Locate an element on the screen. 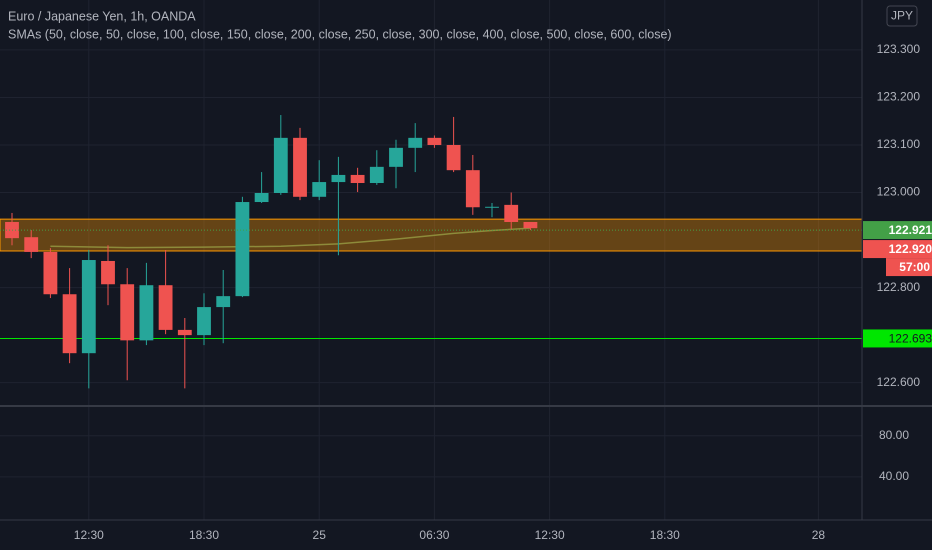  y-tick-label: 123.300 is located at coordinates (899, 49).